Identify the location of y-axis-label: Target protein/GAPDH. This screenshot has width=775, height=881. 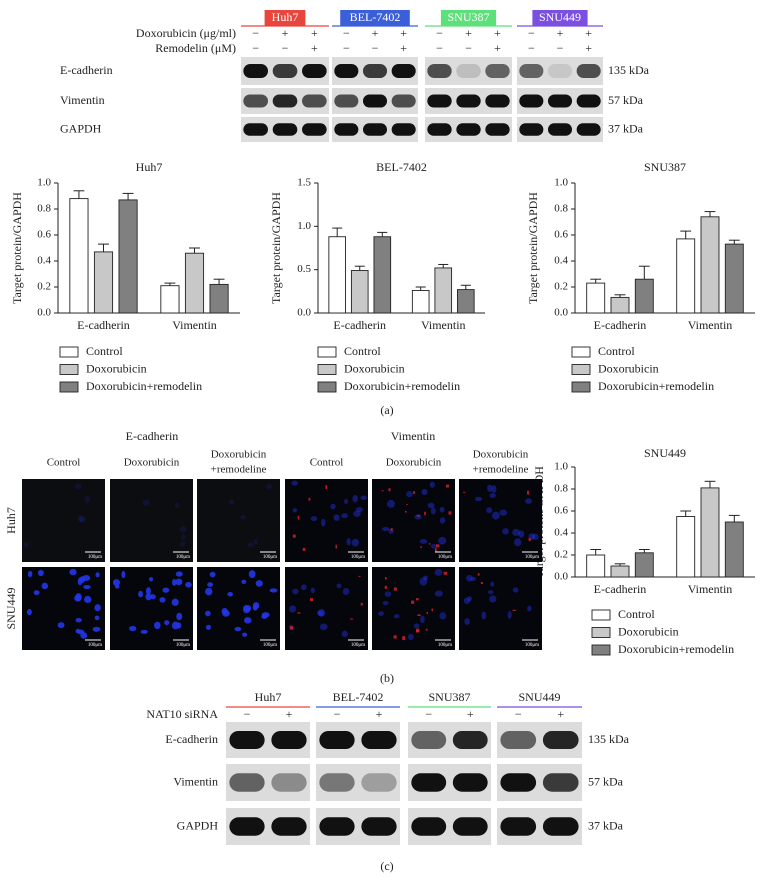
(533, 248).